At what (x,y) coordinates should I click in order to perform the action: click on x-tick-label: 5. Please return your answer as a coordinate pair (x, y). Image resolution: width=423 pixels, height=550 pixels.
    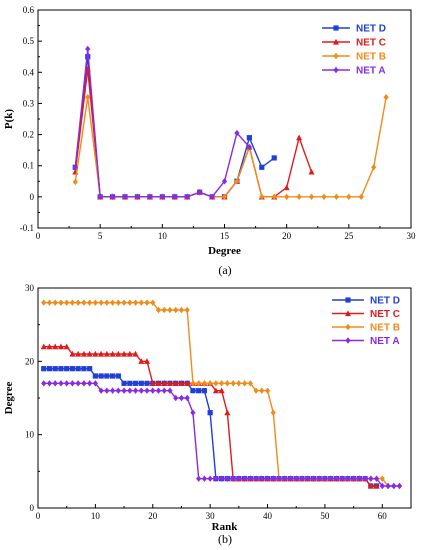
    Looking at the image, I should click on (100, 236).